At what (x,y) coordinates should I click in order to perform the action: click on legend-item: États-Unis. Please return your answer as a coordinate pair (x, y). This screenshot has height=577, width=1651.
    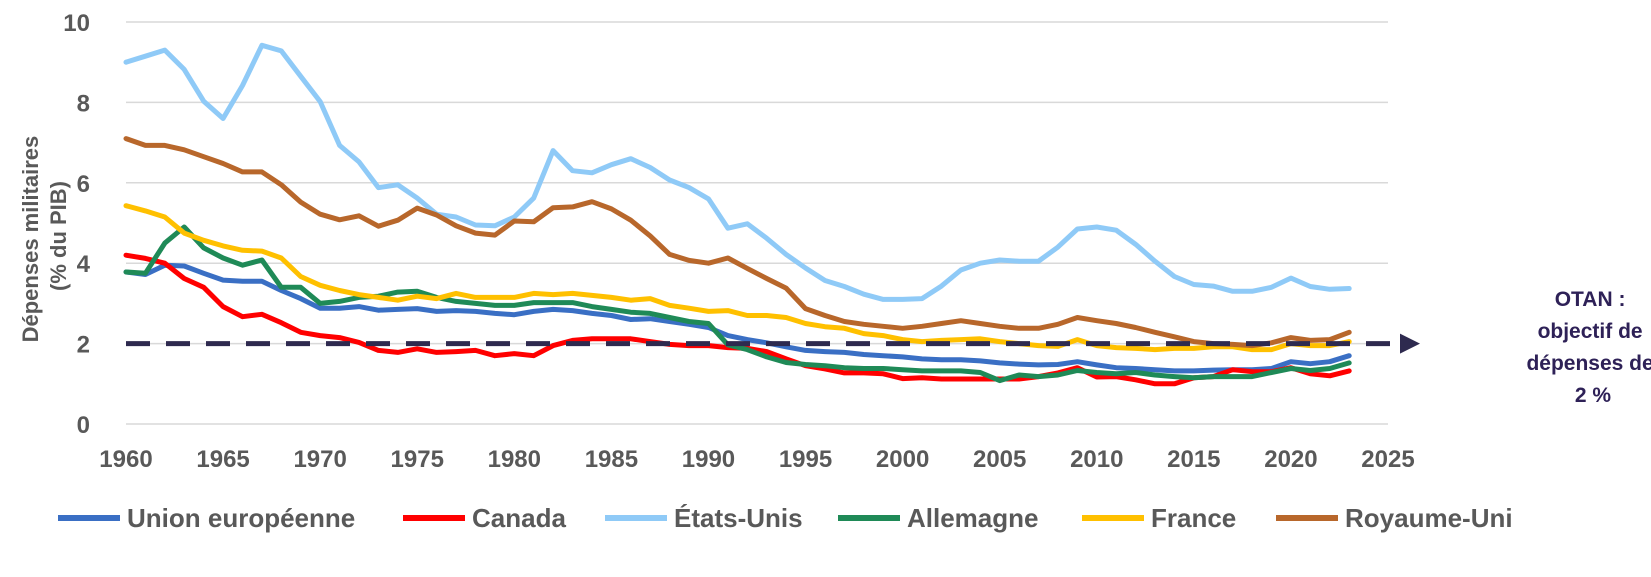
    Looking at the image, I should click on (704, 518).